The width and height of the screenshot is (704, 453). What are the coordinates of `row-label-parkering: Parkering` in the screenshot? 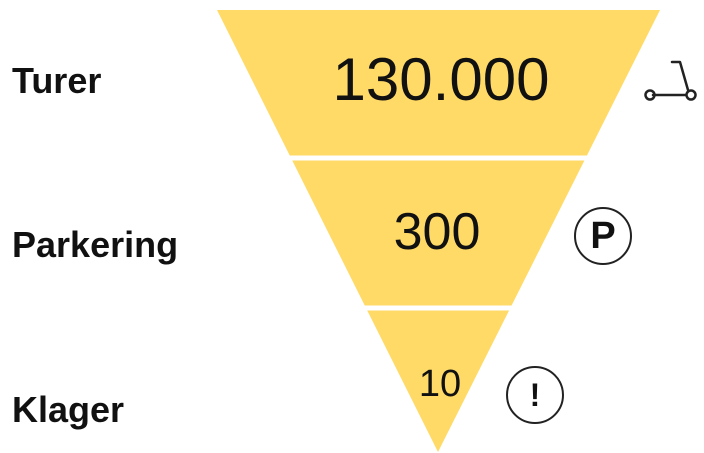 It's located at (95, 244).